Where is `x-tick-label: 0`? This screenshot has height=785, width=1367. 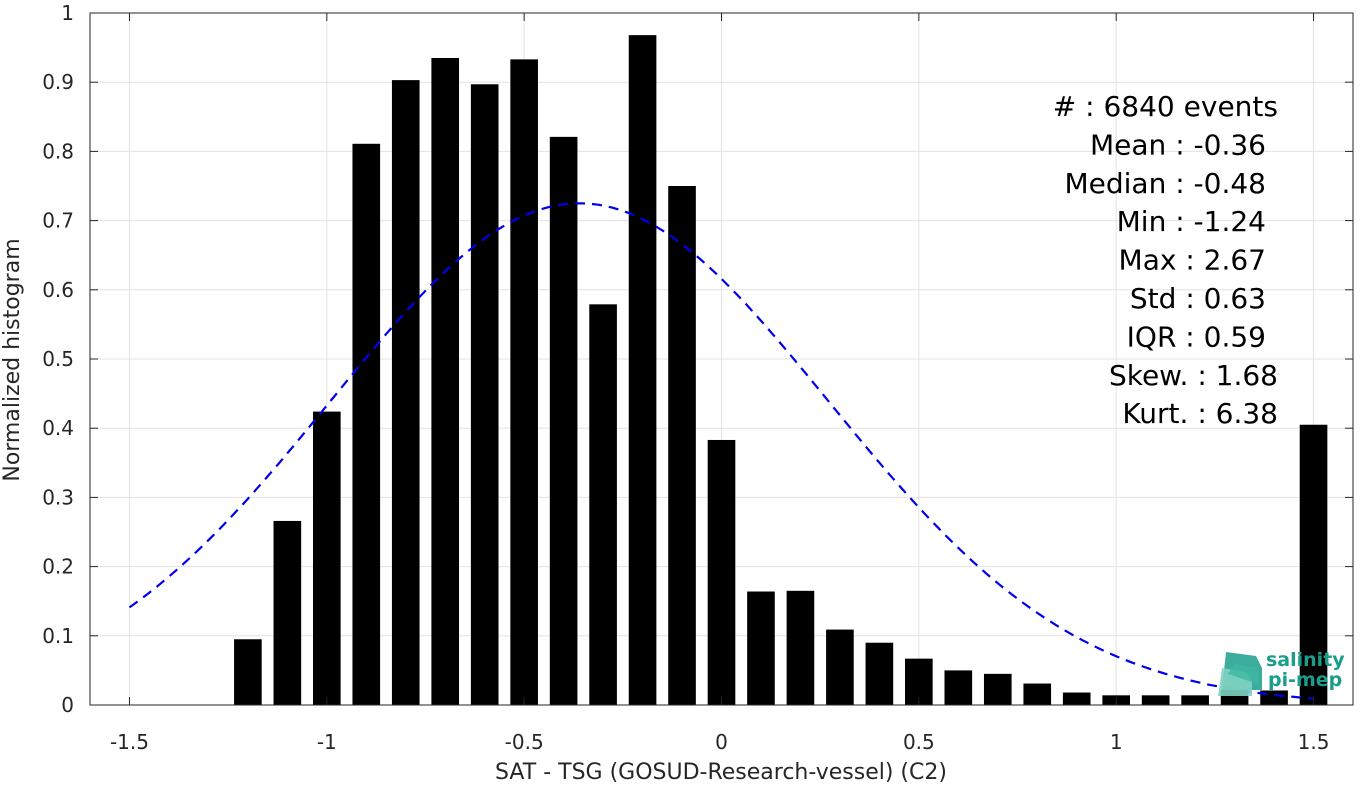
x-tick-label: 0 is located at coordinates (721, 742).